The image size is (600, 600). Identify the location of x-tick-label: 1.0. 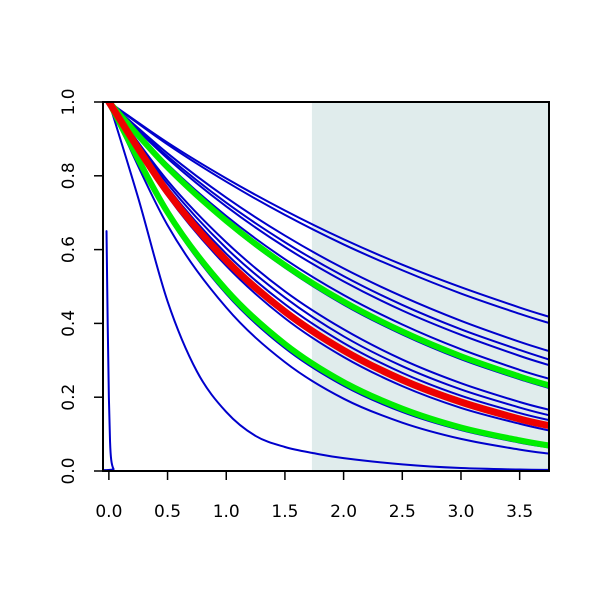
(226, 512).